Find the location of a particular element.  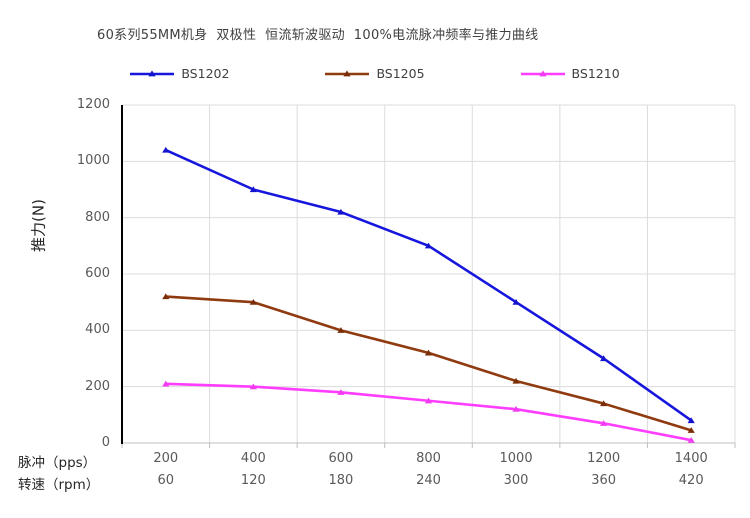

chart-title: 60系列55MM机身 双极性 恒流斩波驱动 100%电流脉冲频率与推力曲线 is located at coordinates (318, 35).